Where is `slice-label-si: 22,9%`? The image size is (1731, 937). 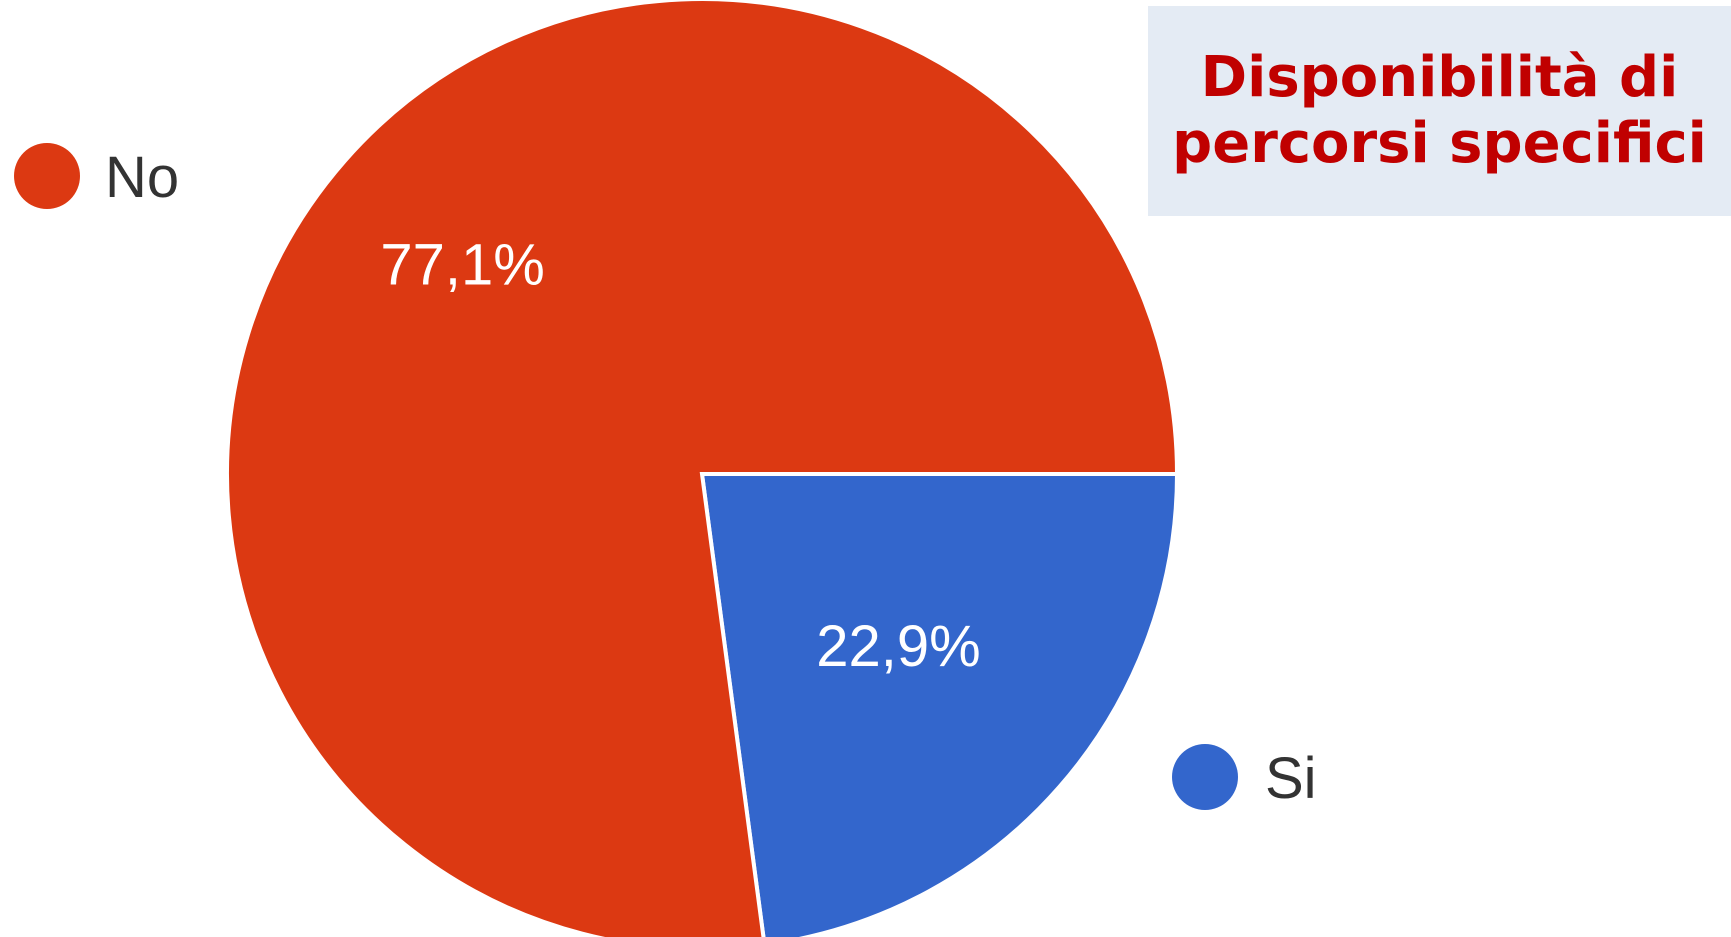 slice-label-si: 22,9% is located at coordinates (898, 646).